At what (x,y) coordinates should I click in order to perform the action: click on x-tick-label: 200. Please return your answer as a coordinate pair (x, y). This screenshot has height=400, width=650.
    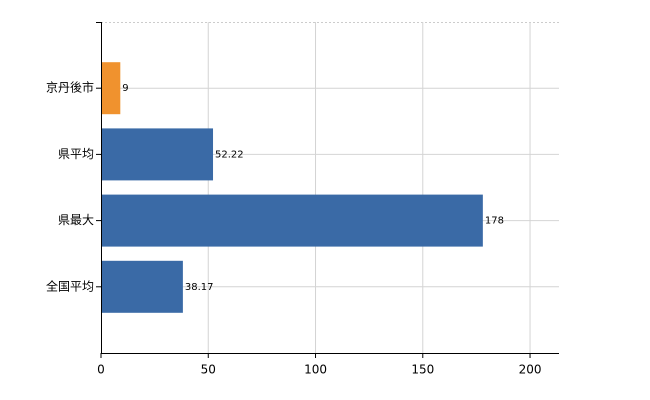
    Looking at the image, I should click on (530, 370).